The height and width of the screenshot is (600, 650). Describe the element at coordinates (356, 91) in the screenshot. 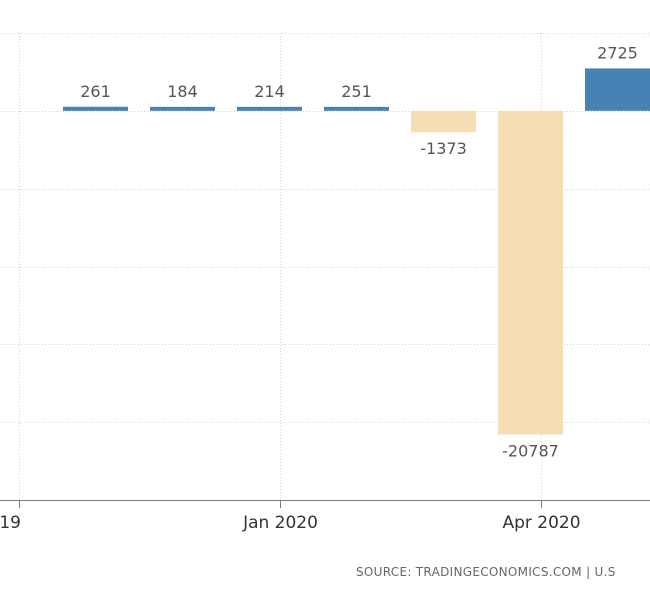

I see `bar-value-label: 251` at that location.